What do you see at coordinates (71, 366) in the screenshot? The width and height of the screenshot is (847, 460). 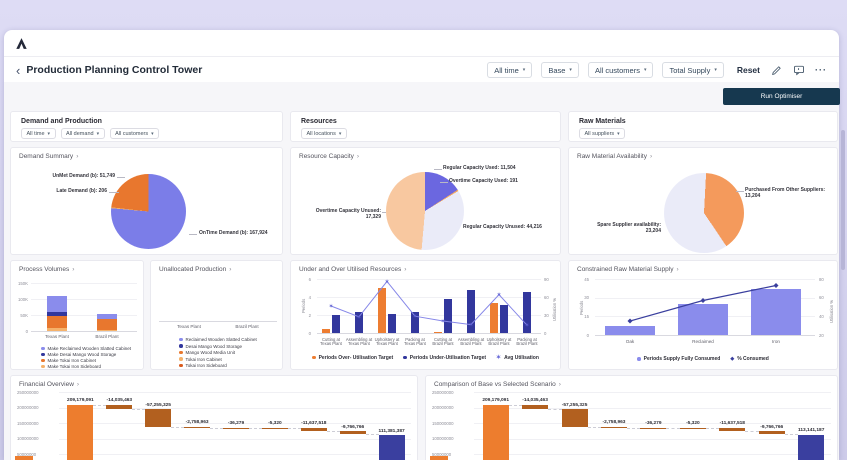 I see `legend-item: Make Tokai Iron Sideboard` at bounding box center [71, 366].